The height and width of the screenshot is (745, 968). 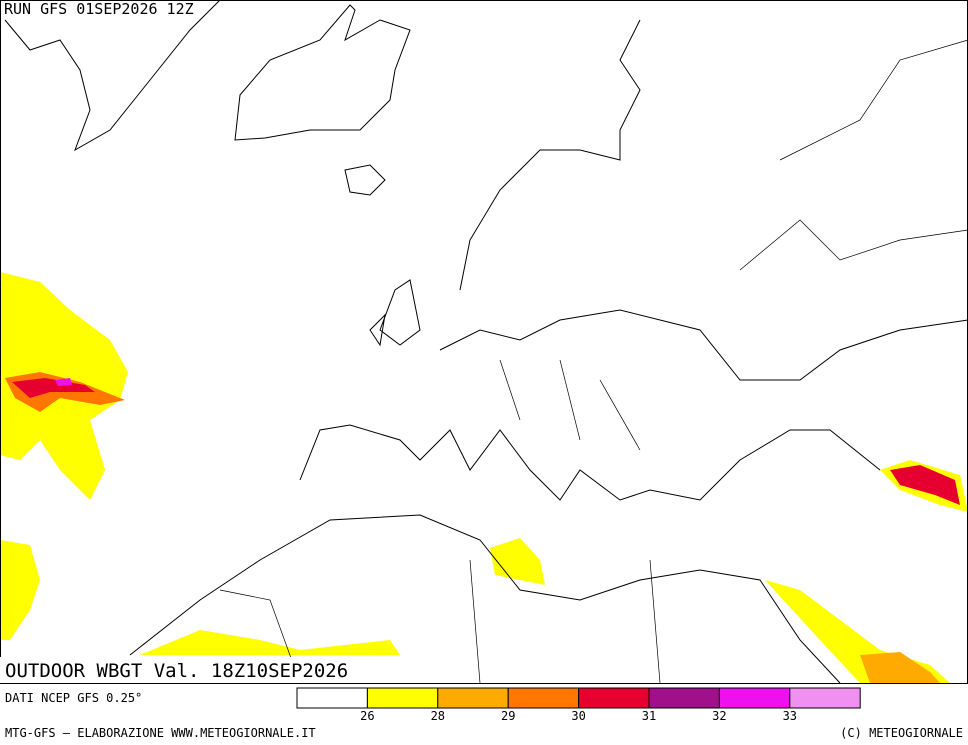 What do you see at coordinates (367, 716) in the screenshot?
I see `legend-tick-label: 26` at bounding box center [367, 716].